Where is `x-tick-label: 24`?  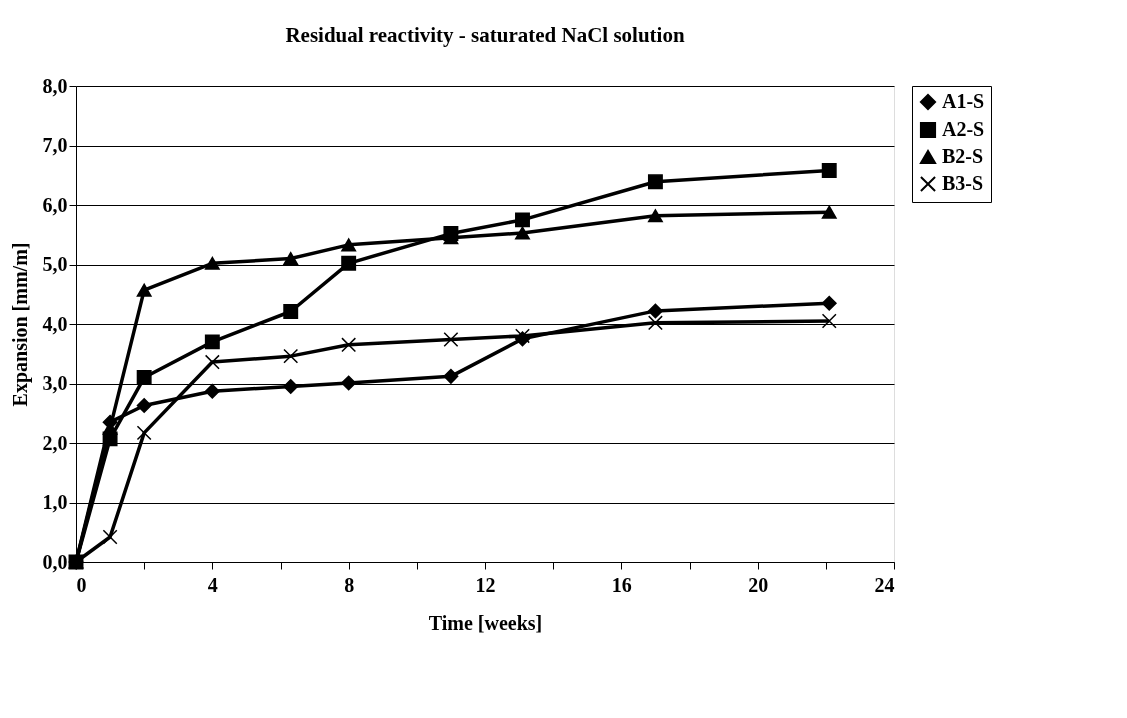
x-tick-label: 24 is located at coordinates (884, 584).